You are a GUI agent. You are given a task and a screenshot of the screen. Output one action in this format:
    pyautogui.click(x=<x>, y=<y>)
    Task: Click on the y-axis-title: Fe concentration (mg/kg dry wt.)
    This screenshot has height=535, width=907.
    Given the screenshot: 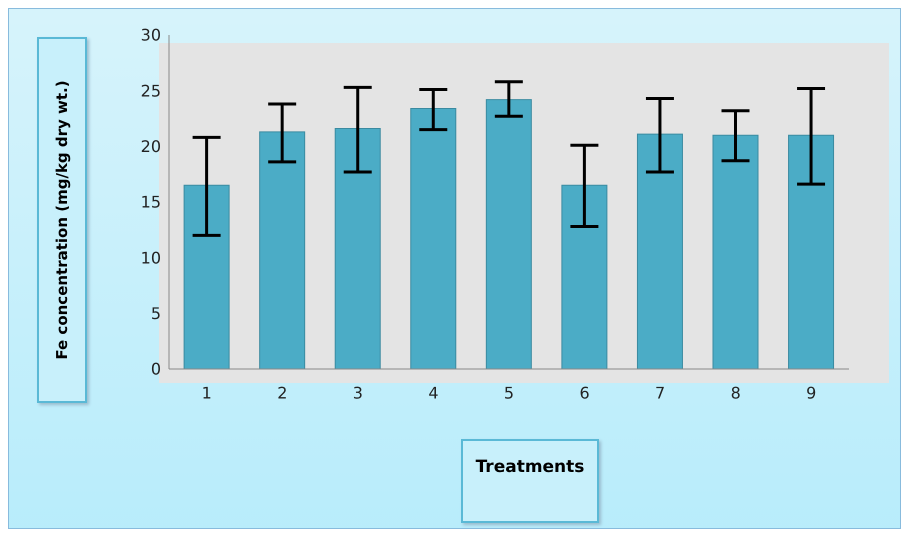 What is the action you would take?
    pyautogui.click(x=62, y=220)
    